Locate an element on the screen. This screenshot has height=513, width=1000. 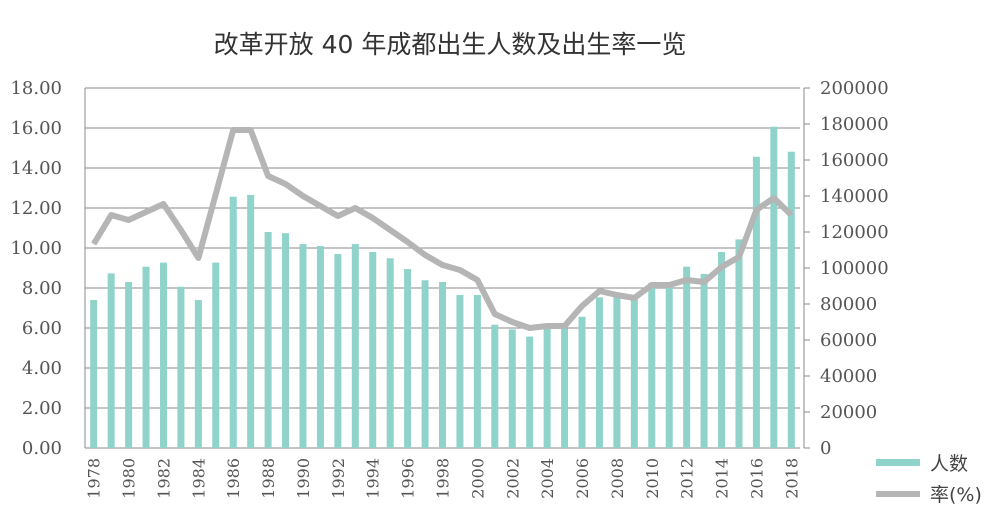
right-axis-tick-label: 200000 is located at coordinates (854, 88).